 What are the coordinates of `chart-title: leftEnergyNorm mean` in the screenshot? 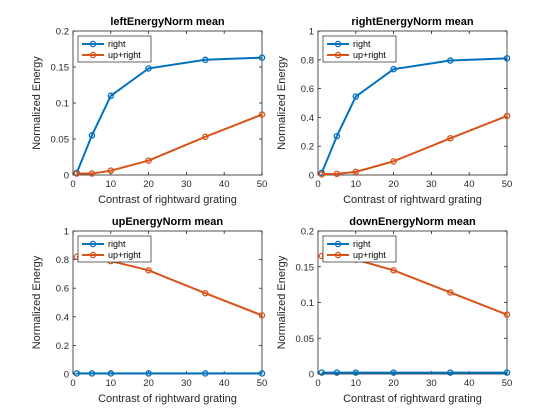 It's located at (167, 22).